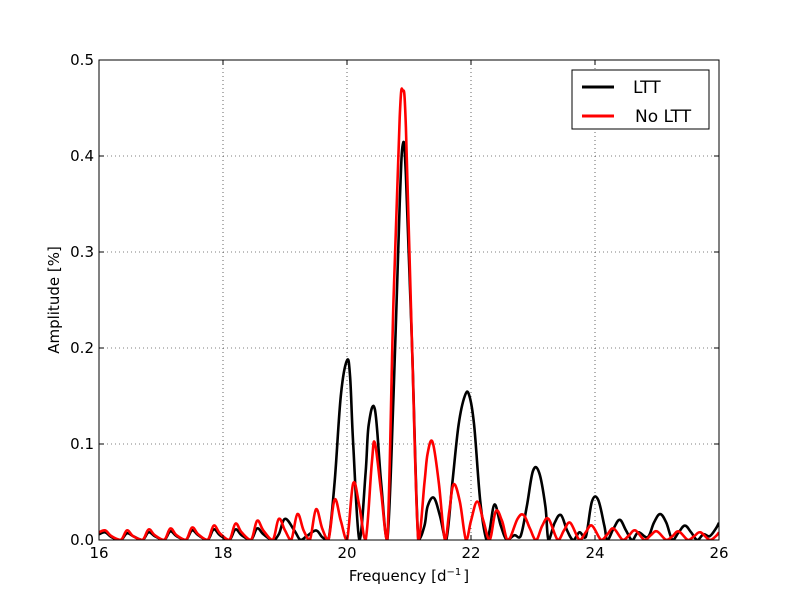  What do you see at coordinates (54, 300) in the screenshot?
I see `y-axis-label: Amplitude [%]` at bounding box center [54, 300].